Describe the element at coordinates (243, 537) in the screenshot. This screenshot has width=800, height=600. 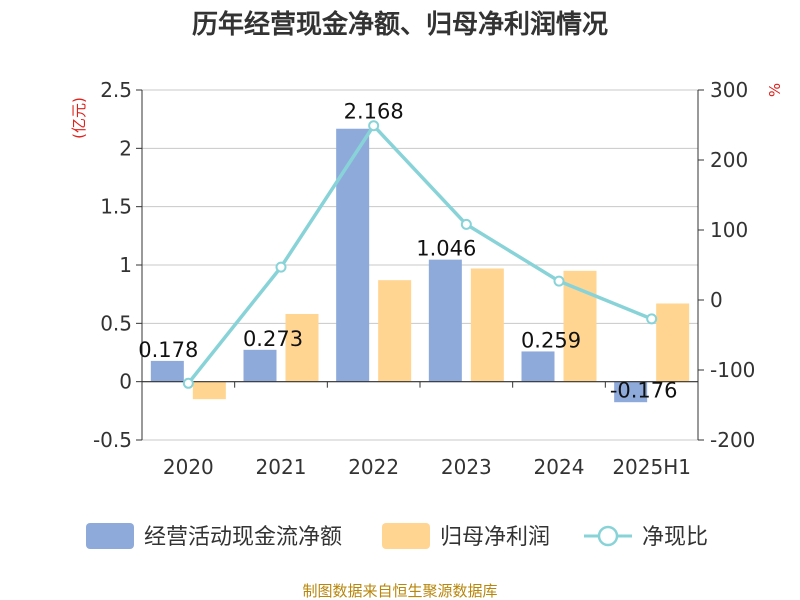
I see `legend-label: 经营活动现金流净额` at that location.